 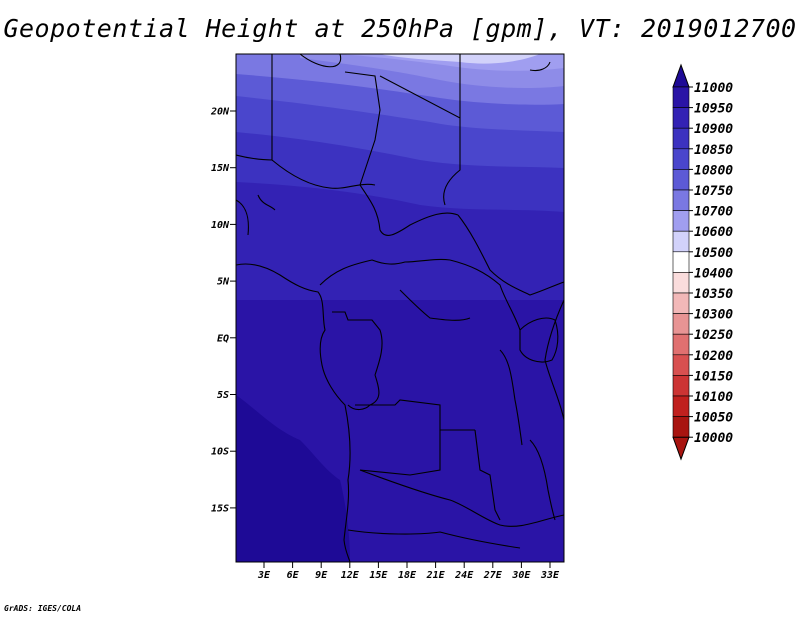 What do you see at coordinates (713, 397) in the screenshot?
I see `colorbar-label: 10100` at bounding box center [713, 397].